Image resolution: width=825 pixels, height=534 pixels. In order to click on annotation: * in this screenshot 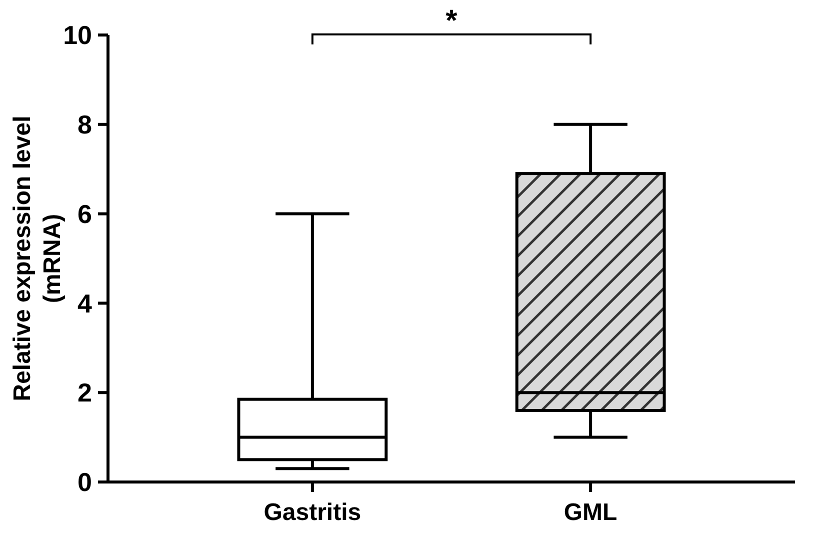, I will do `click(452, 21)`.